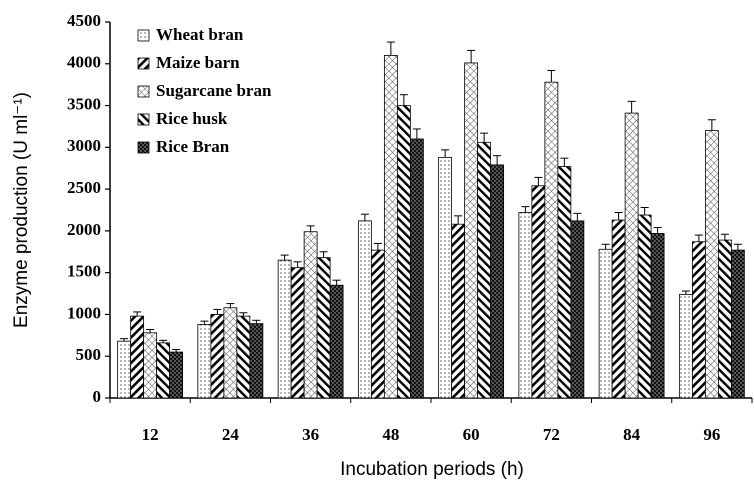 The width and height of the screenshot is (754, 484). Describe the element at coordinates (231, 434) in the screenshot. I see `x-tick-label: 24` at that location.